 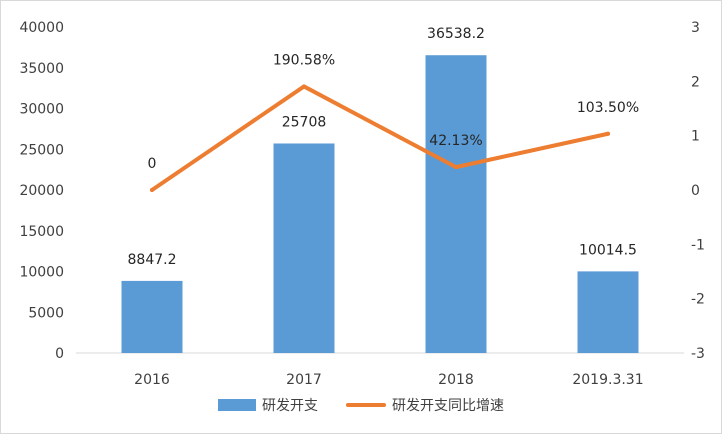 What do you see at coordinates (456, 380) in the screenshot?
I see `x-tick-label: 2018` at bounding box center [456, 380].